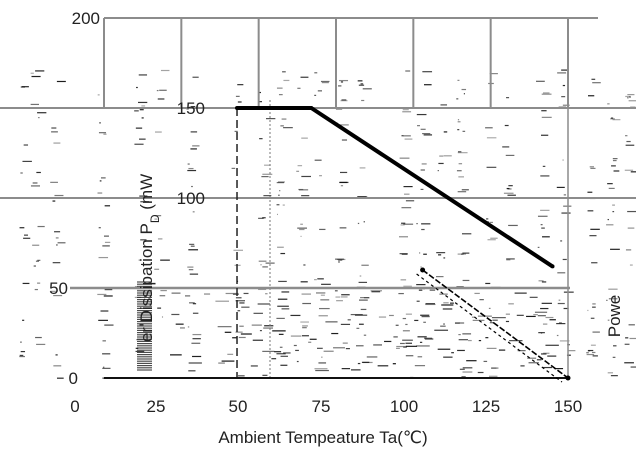  Describe the element at coordinates (614, 316) in the screenshot. I see `right-edge-label-fragment: Powe` at that location.